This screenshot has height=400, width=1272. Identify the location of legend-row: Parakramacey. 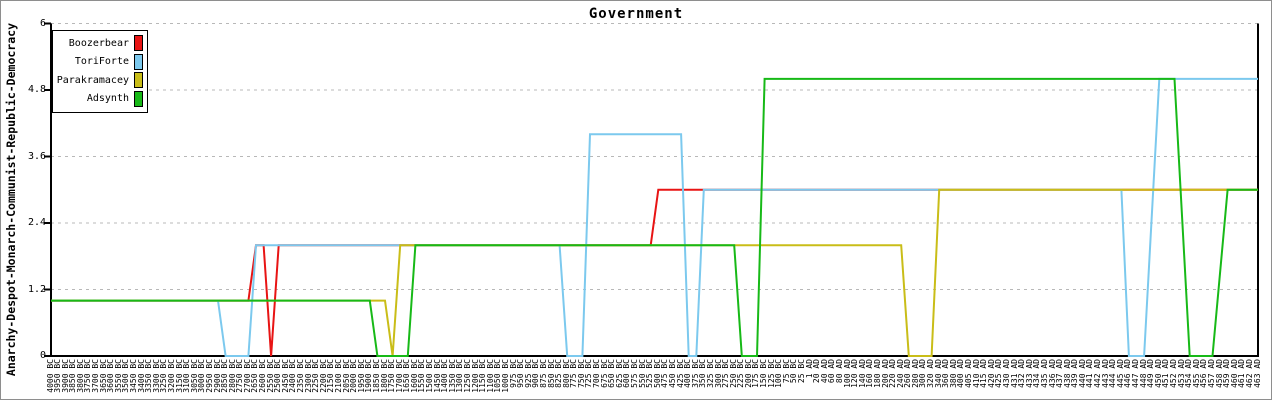
(100, 80).